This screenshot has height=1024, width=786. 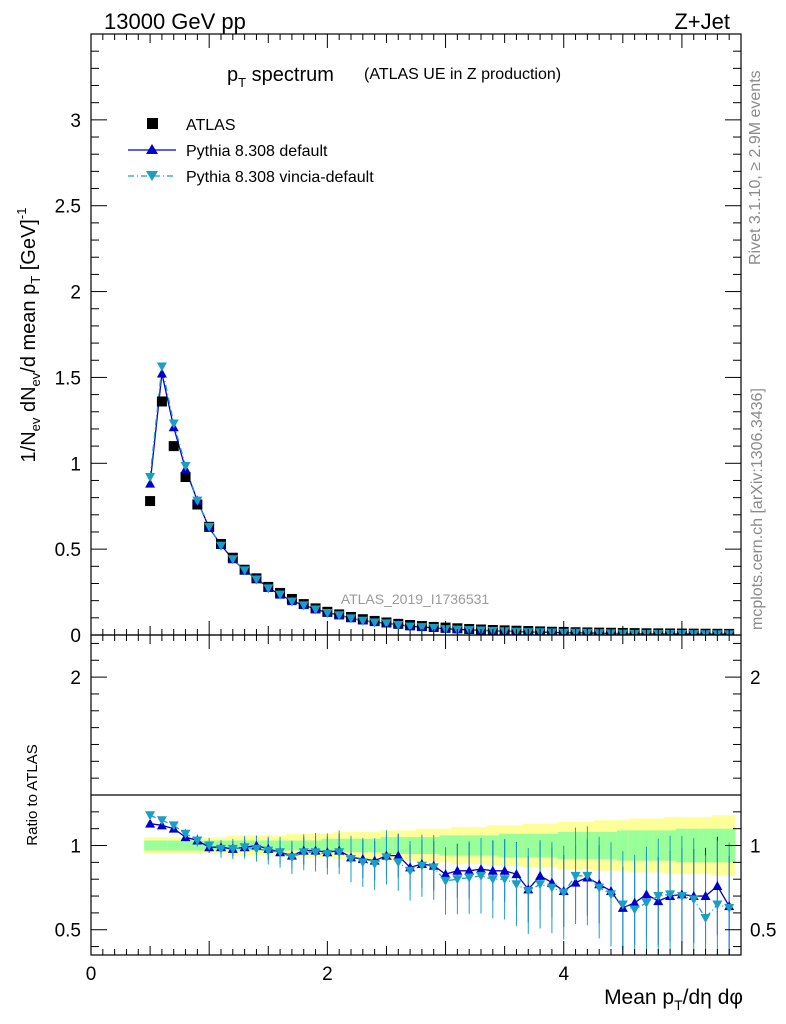 I want to click on chart-title-main: p, so click(x=232, y=75).